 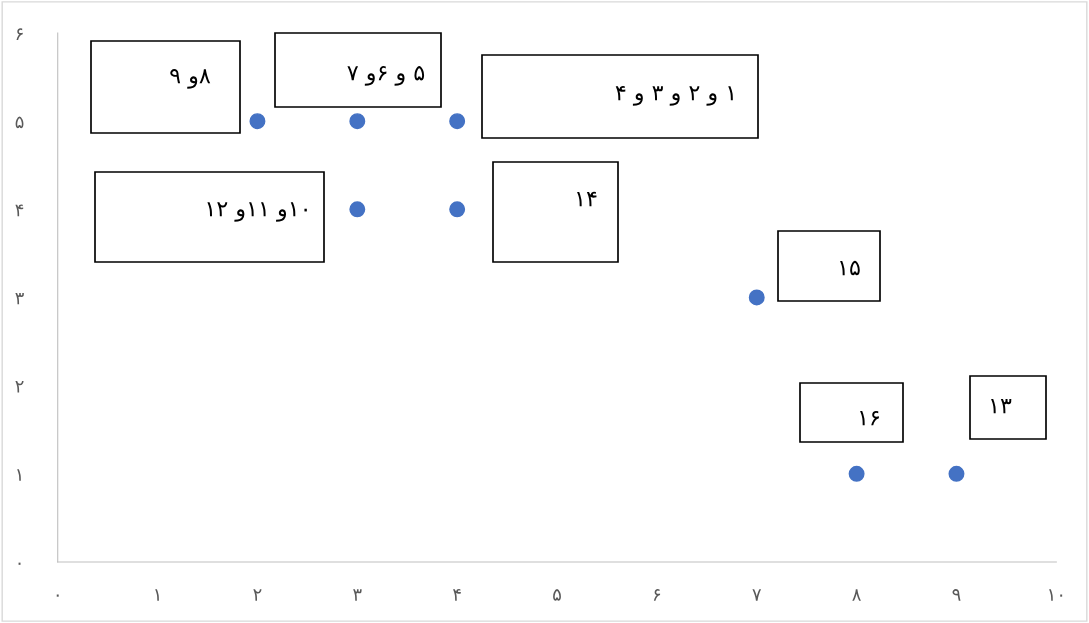 What do you see at coordinates (386, 76) in the screenshot?
I see `annotation: ۷ و۶ و ۵` at bounding box center [386, 76].